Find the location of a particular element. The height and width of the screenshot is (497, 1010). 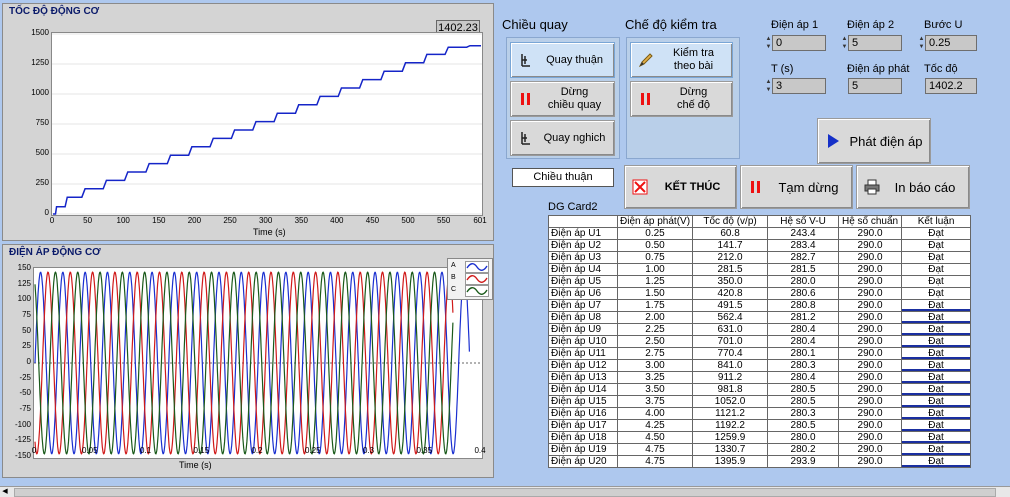

speed-panel-title: TỐC ĐỘ ĐỘNG CƠ is located at coordinates (54, 11).